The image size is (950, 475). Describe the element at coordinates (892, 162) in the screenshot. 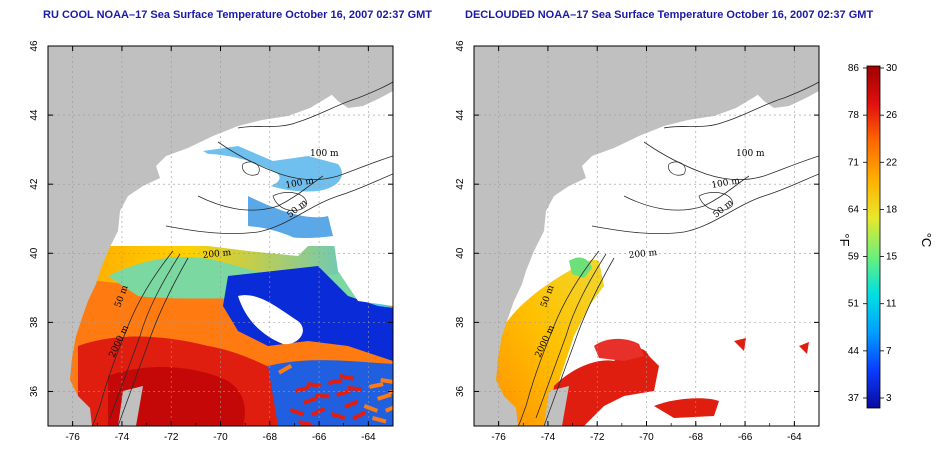

I see `colorbar-c-tick: 22` at that location.